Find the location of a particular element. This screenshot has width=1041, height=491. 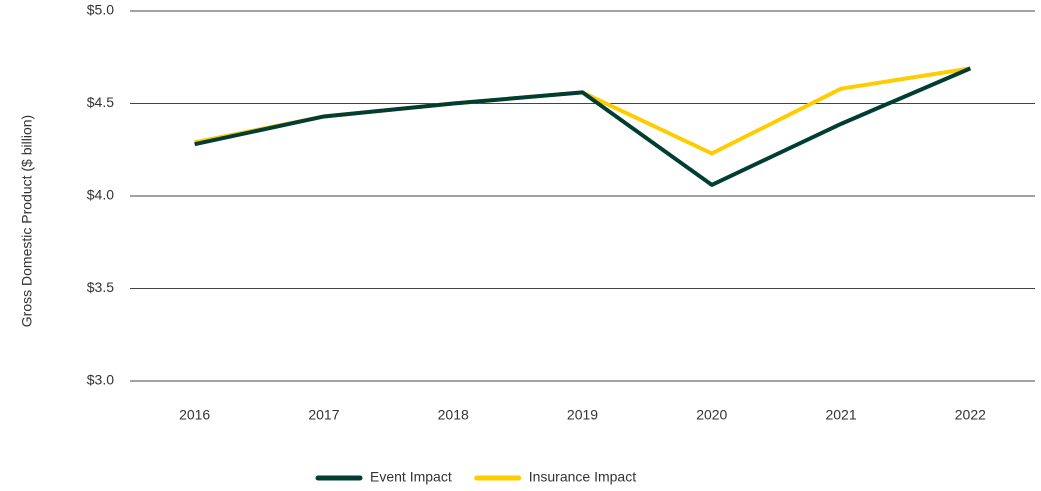

x-tick-label: 2019 is located at coordinates (582, 415).